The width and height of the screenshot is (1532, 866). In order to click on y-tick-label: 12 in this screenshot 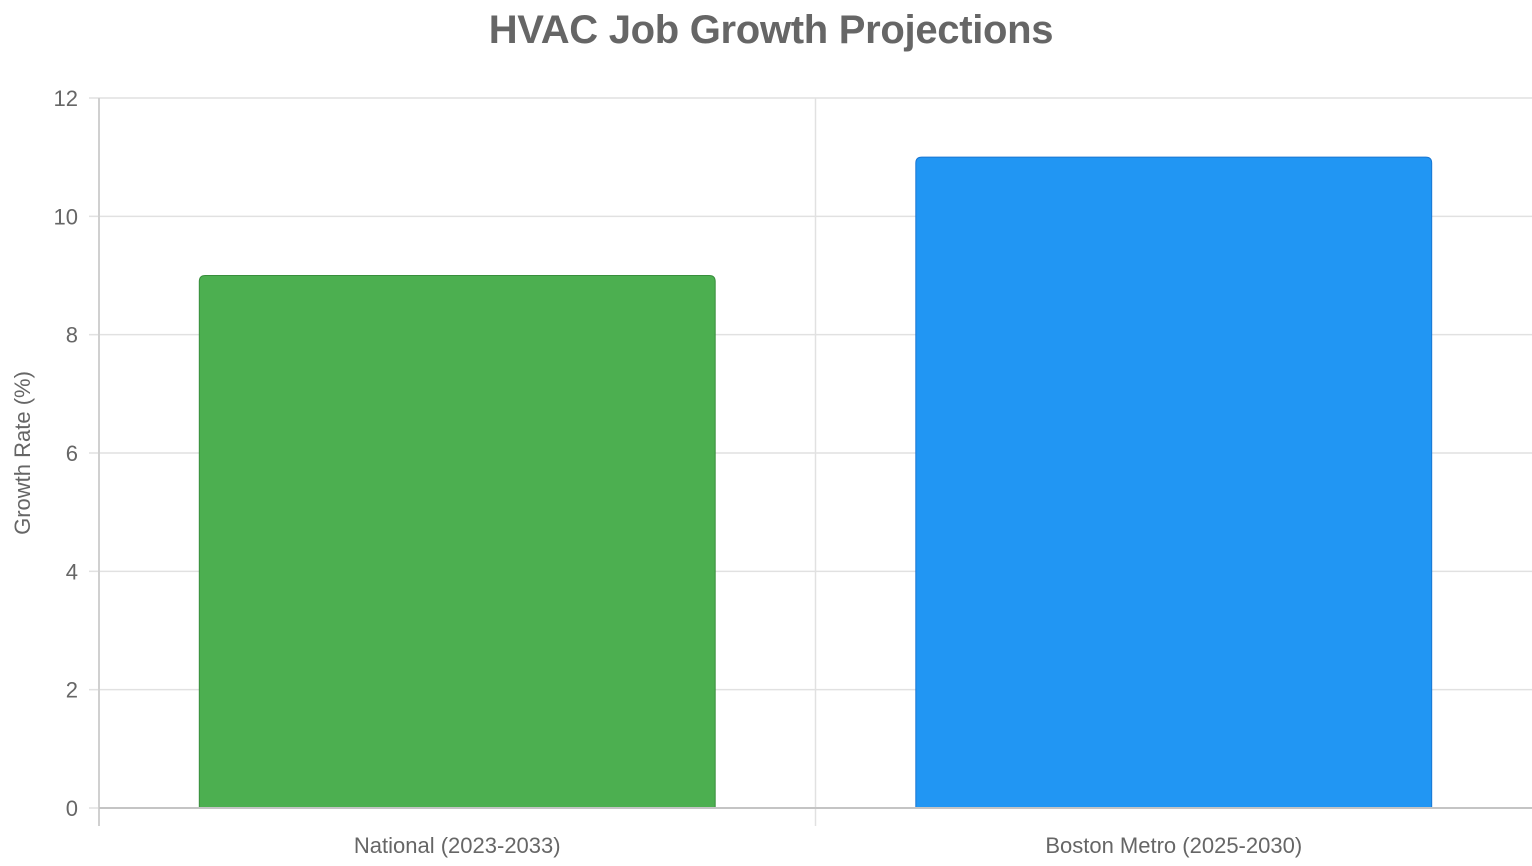, I will do `click(66, 98)`.